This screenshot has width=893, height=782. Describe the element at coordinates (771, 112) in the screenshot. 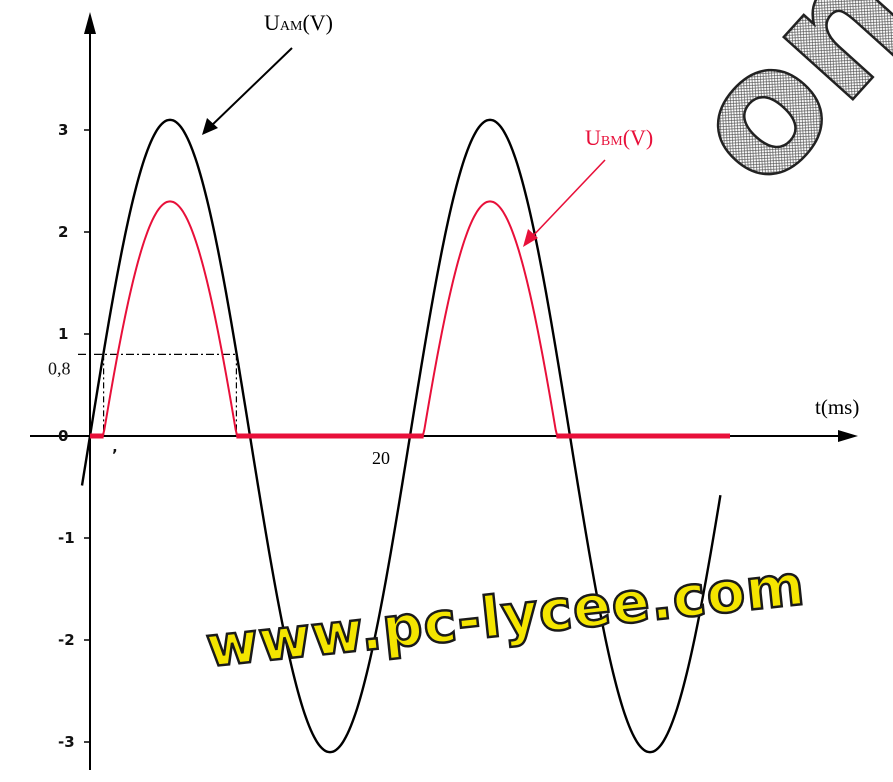

I see `watermark-decorative: om` at that location.